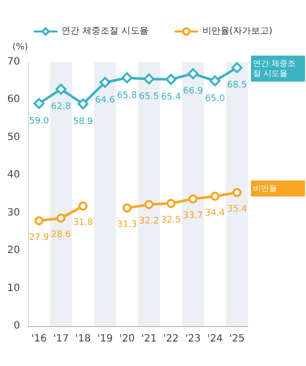 The image size is (306, 366). What do you see at coordinates (13, 175) in the screenshot?
I see `y-tick-label: 40` at bounding box center [13, 175].